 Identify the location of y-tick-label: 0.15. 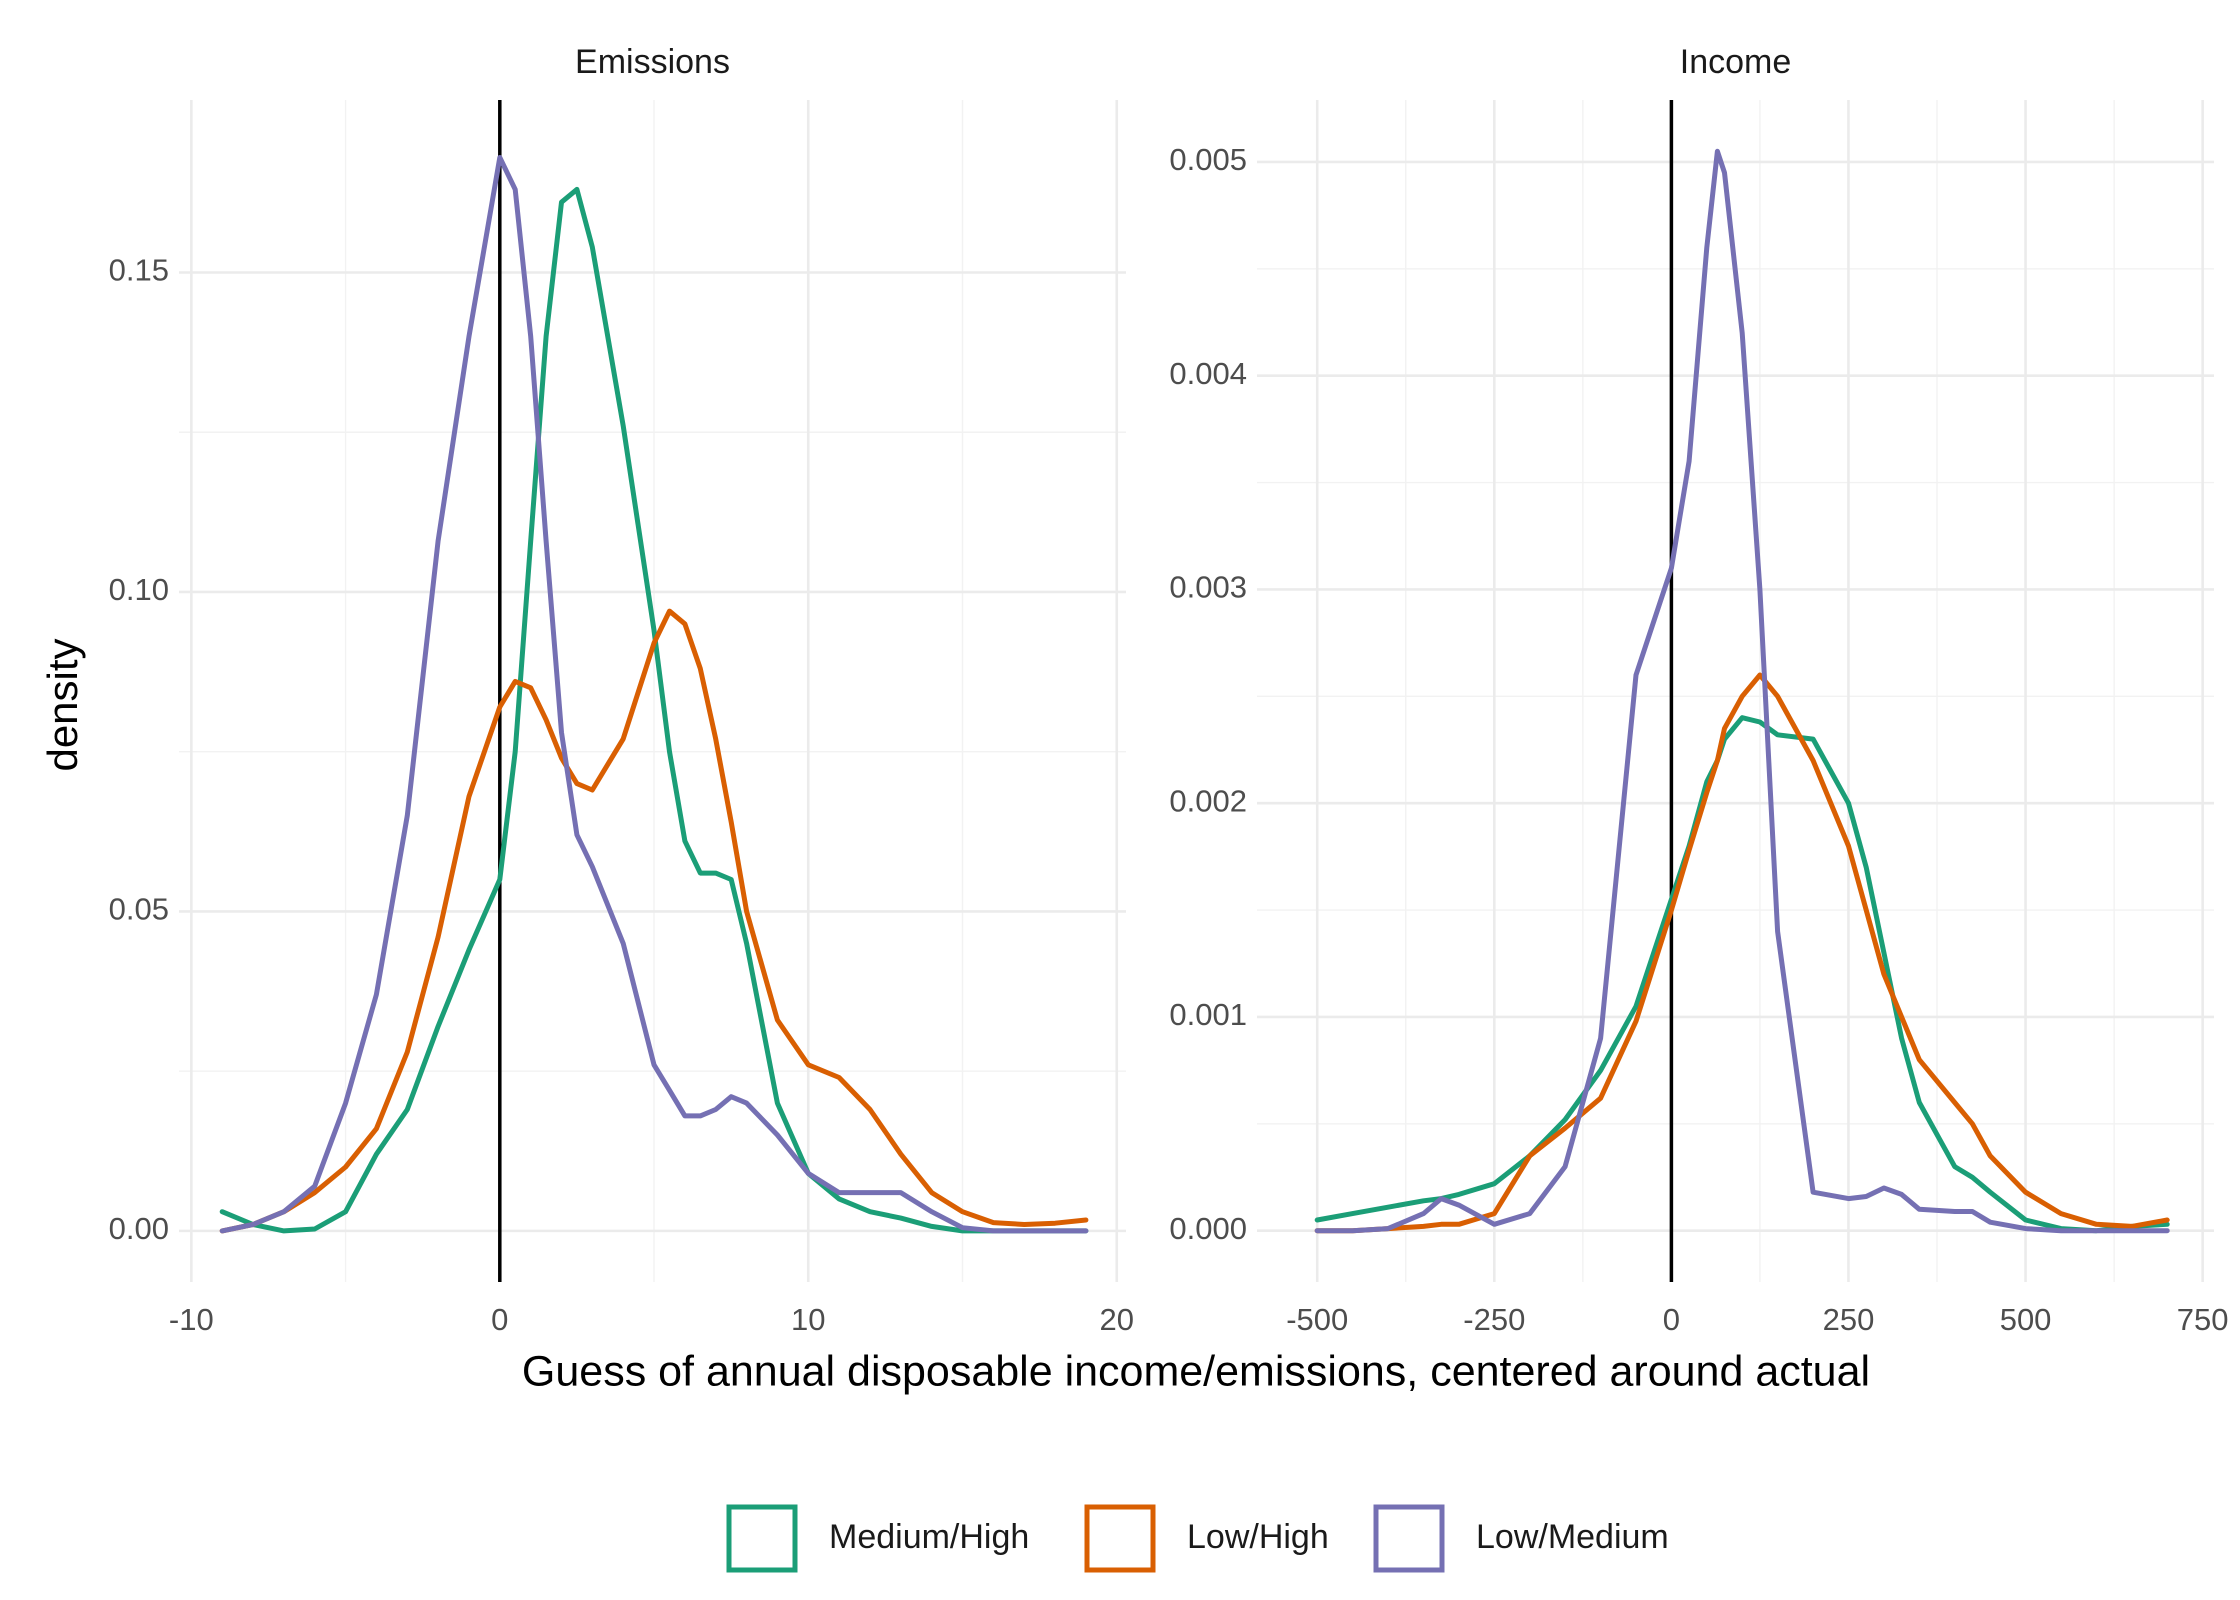
(139, 270).